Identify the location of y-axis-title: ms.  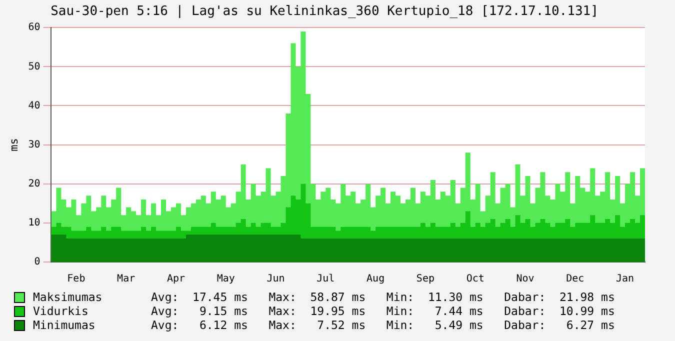
(13, 145).